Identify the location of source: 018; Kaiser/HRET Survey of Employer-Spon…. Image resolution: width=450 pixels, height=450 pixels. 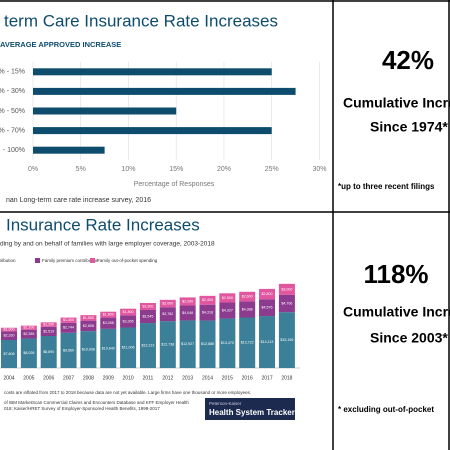
(82, 408).